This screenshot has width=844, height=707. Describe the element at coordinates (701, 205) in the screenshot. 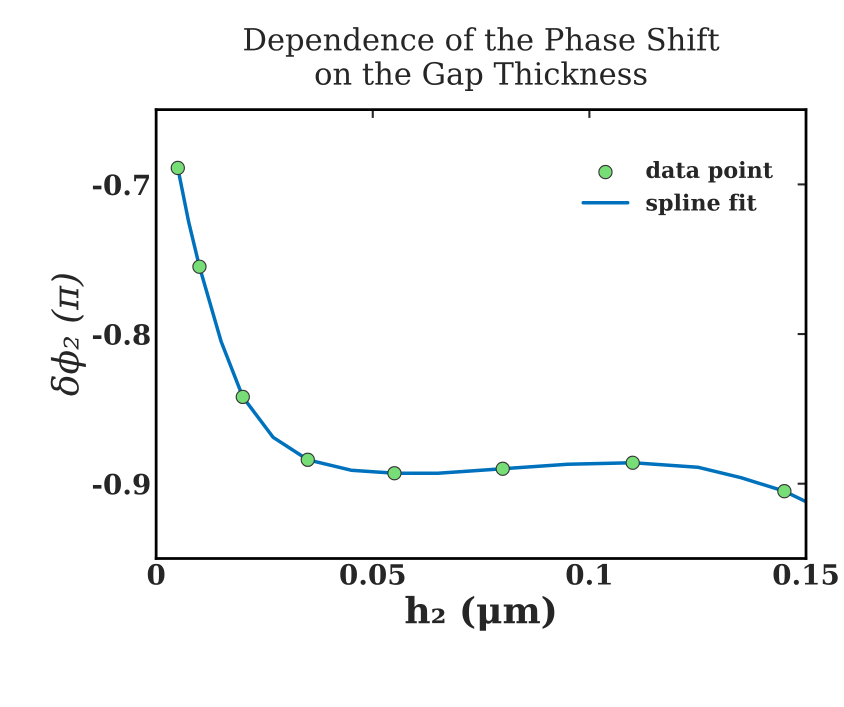

I see `legend-label: spline fit` at that location.